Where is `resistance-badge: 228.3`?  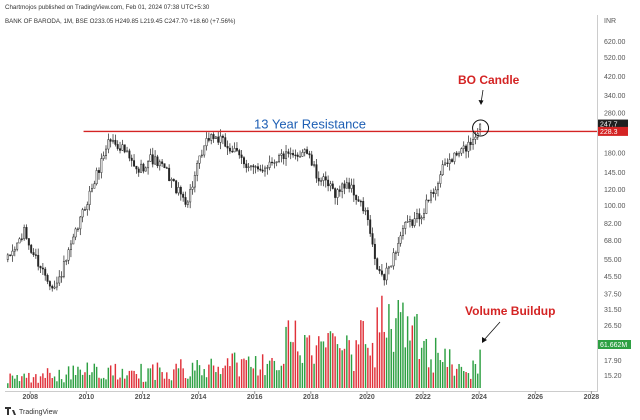 resistance-badge: 228.3 is located at coordinates (613, 131).